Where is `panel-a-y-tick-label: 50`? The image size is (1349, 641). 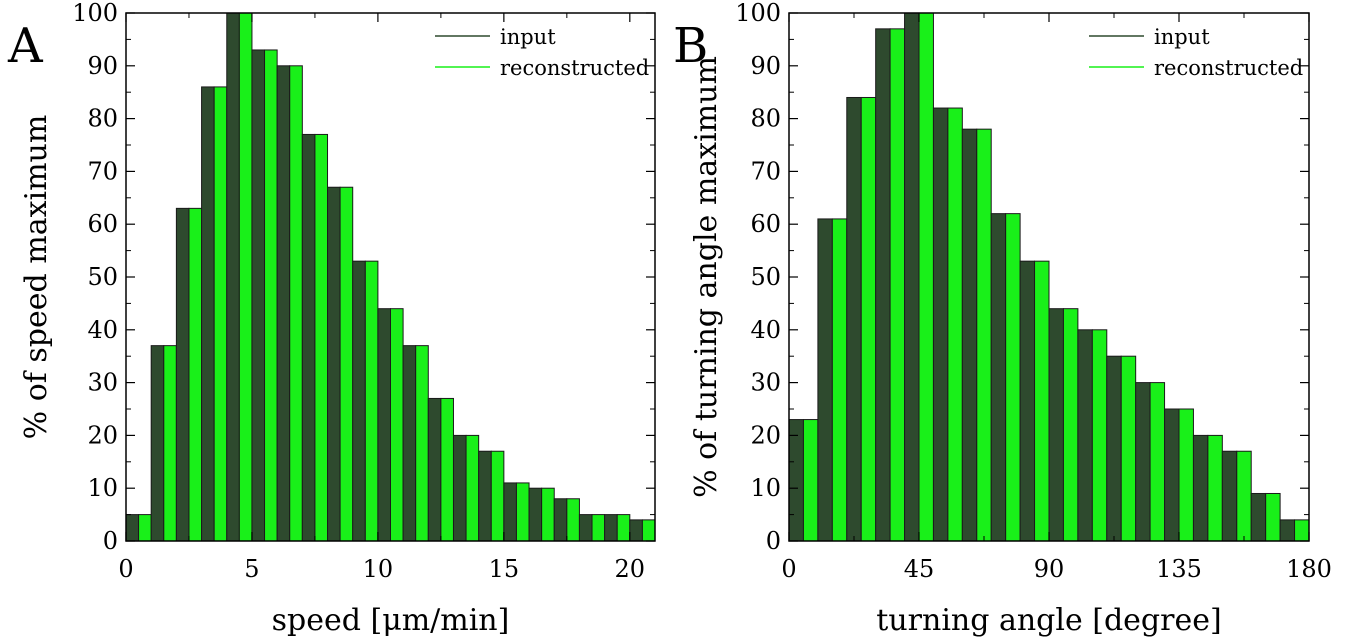
panel-a-y-tick-label: 50 is located at coordinates (102, 277).